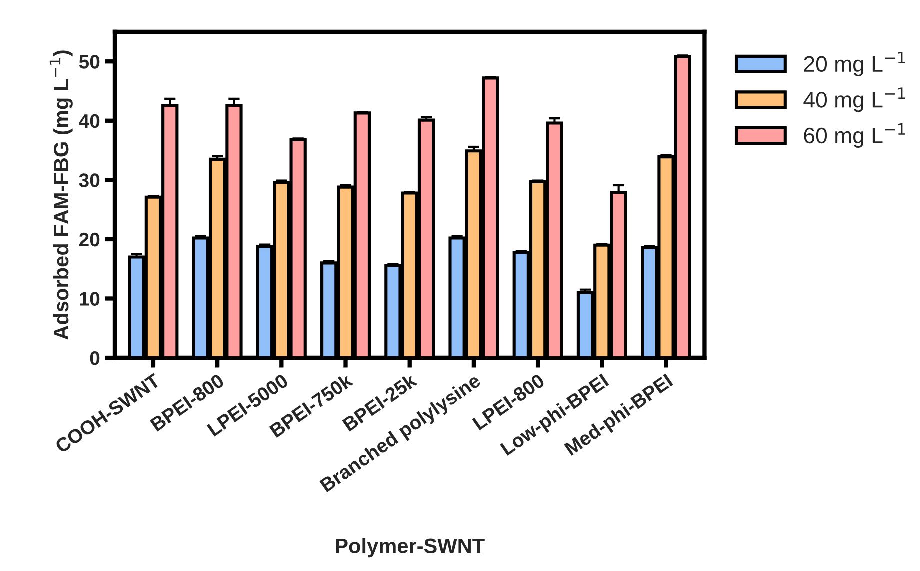 This screenshot has height=571, width=920. I want to click on x-axis-title: Polymer-SWNT, so click(410, 548).